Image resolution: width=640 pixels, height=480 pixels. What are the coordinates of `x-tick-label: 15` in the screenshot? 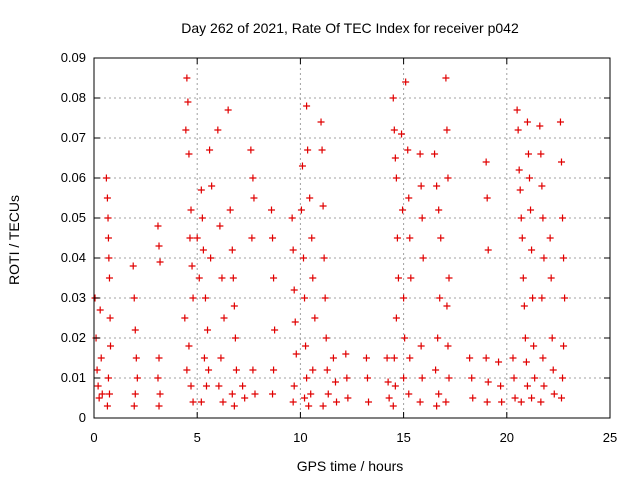 It's located at (403, 437).